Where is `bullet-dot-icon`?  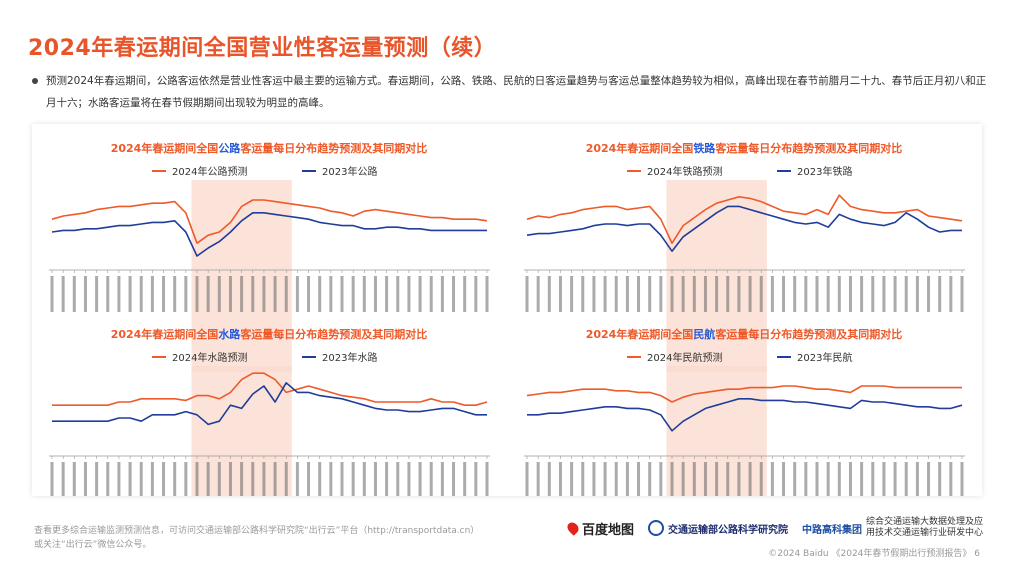 bullet-dot-icon is located at coordinates (35, 81).